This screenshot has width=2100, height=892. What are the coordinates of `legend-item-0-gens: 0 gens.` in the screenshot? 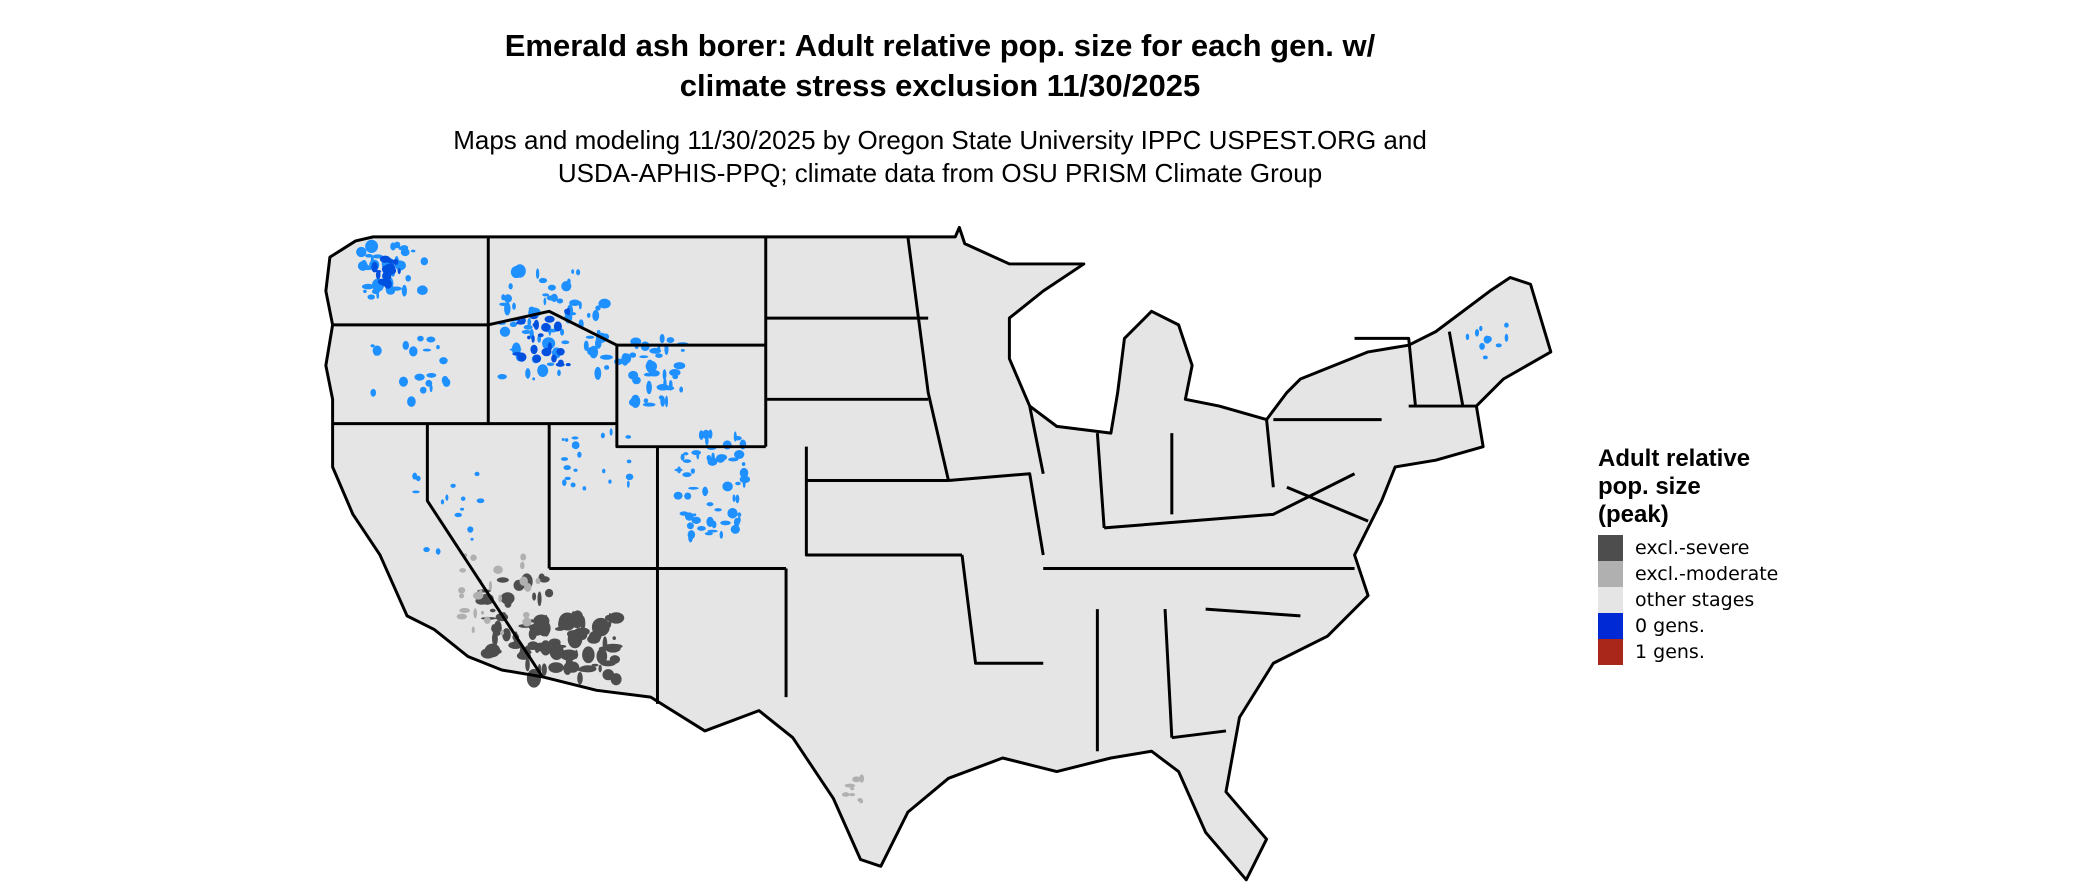 It's located at (1688, 626).